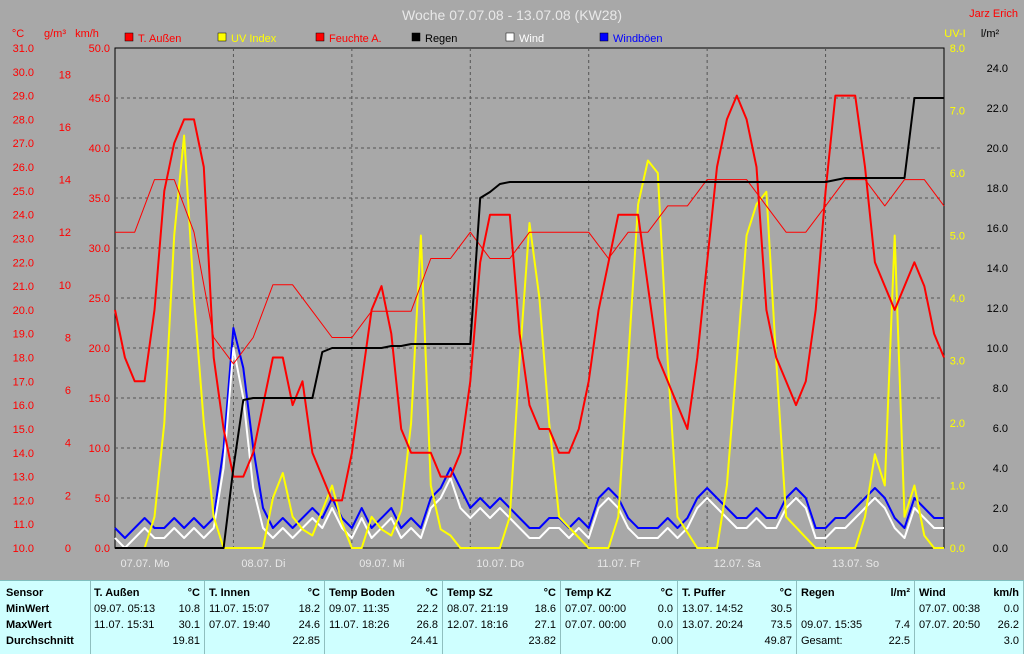 The height and width of the screenshot is (654, 1024). Describe the element at coordinates (18, 34) in the screenshot. I see `axis-unit-celsius: °C` at that location.